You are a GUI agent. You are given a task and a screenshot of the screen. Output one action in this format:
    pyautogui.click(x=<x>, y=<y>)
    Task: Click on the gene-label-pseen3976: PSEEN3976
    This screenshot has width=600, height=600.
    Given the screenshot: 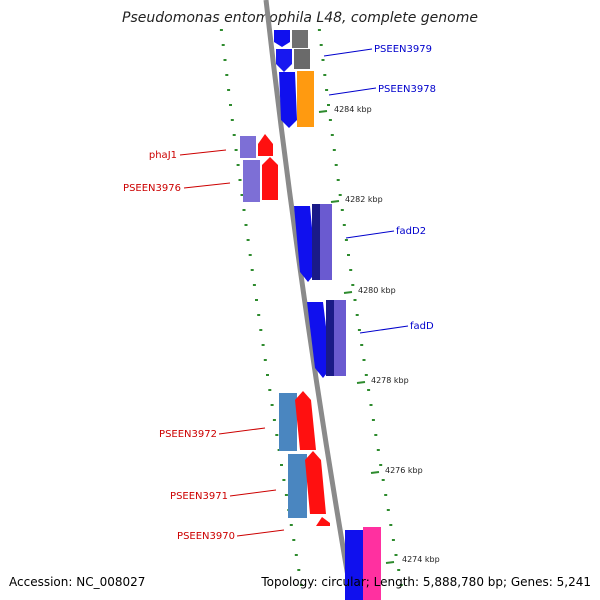 What is the action you would take?
    pyautogui.click(x=152, y=188)
    